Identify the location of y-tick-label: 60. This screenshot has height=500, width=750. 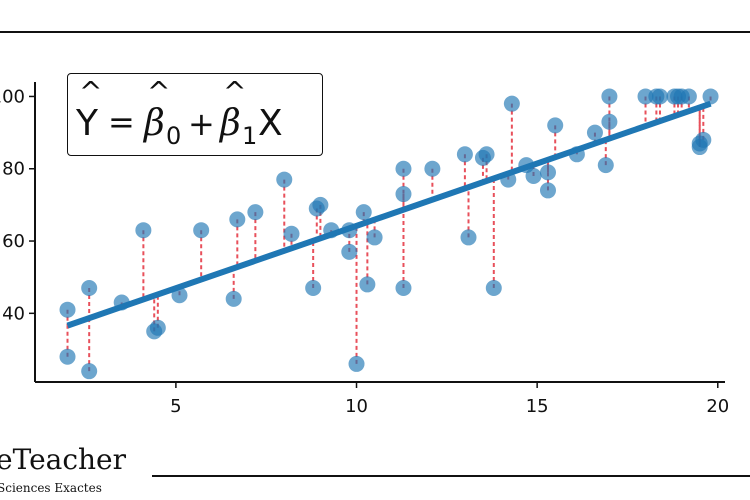
(13, 241).